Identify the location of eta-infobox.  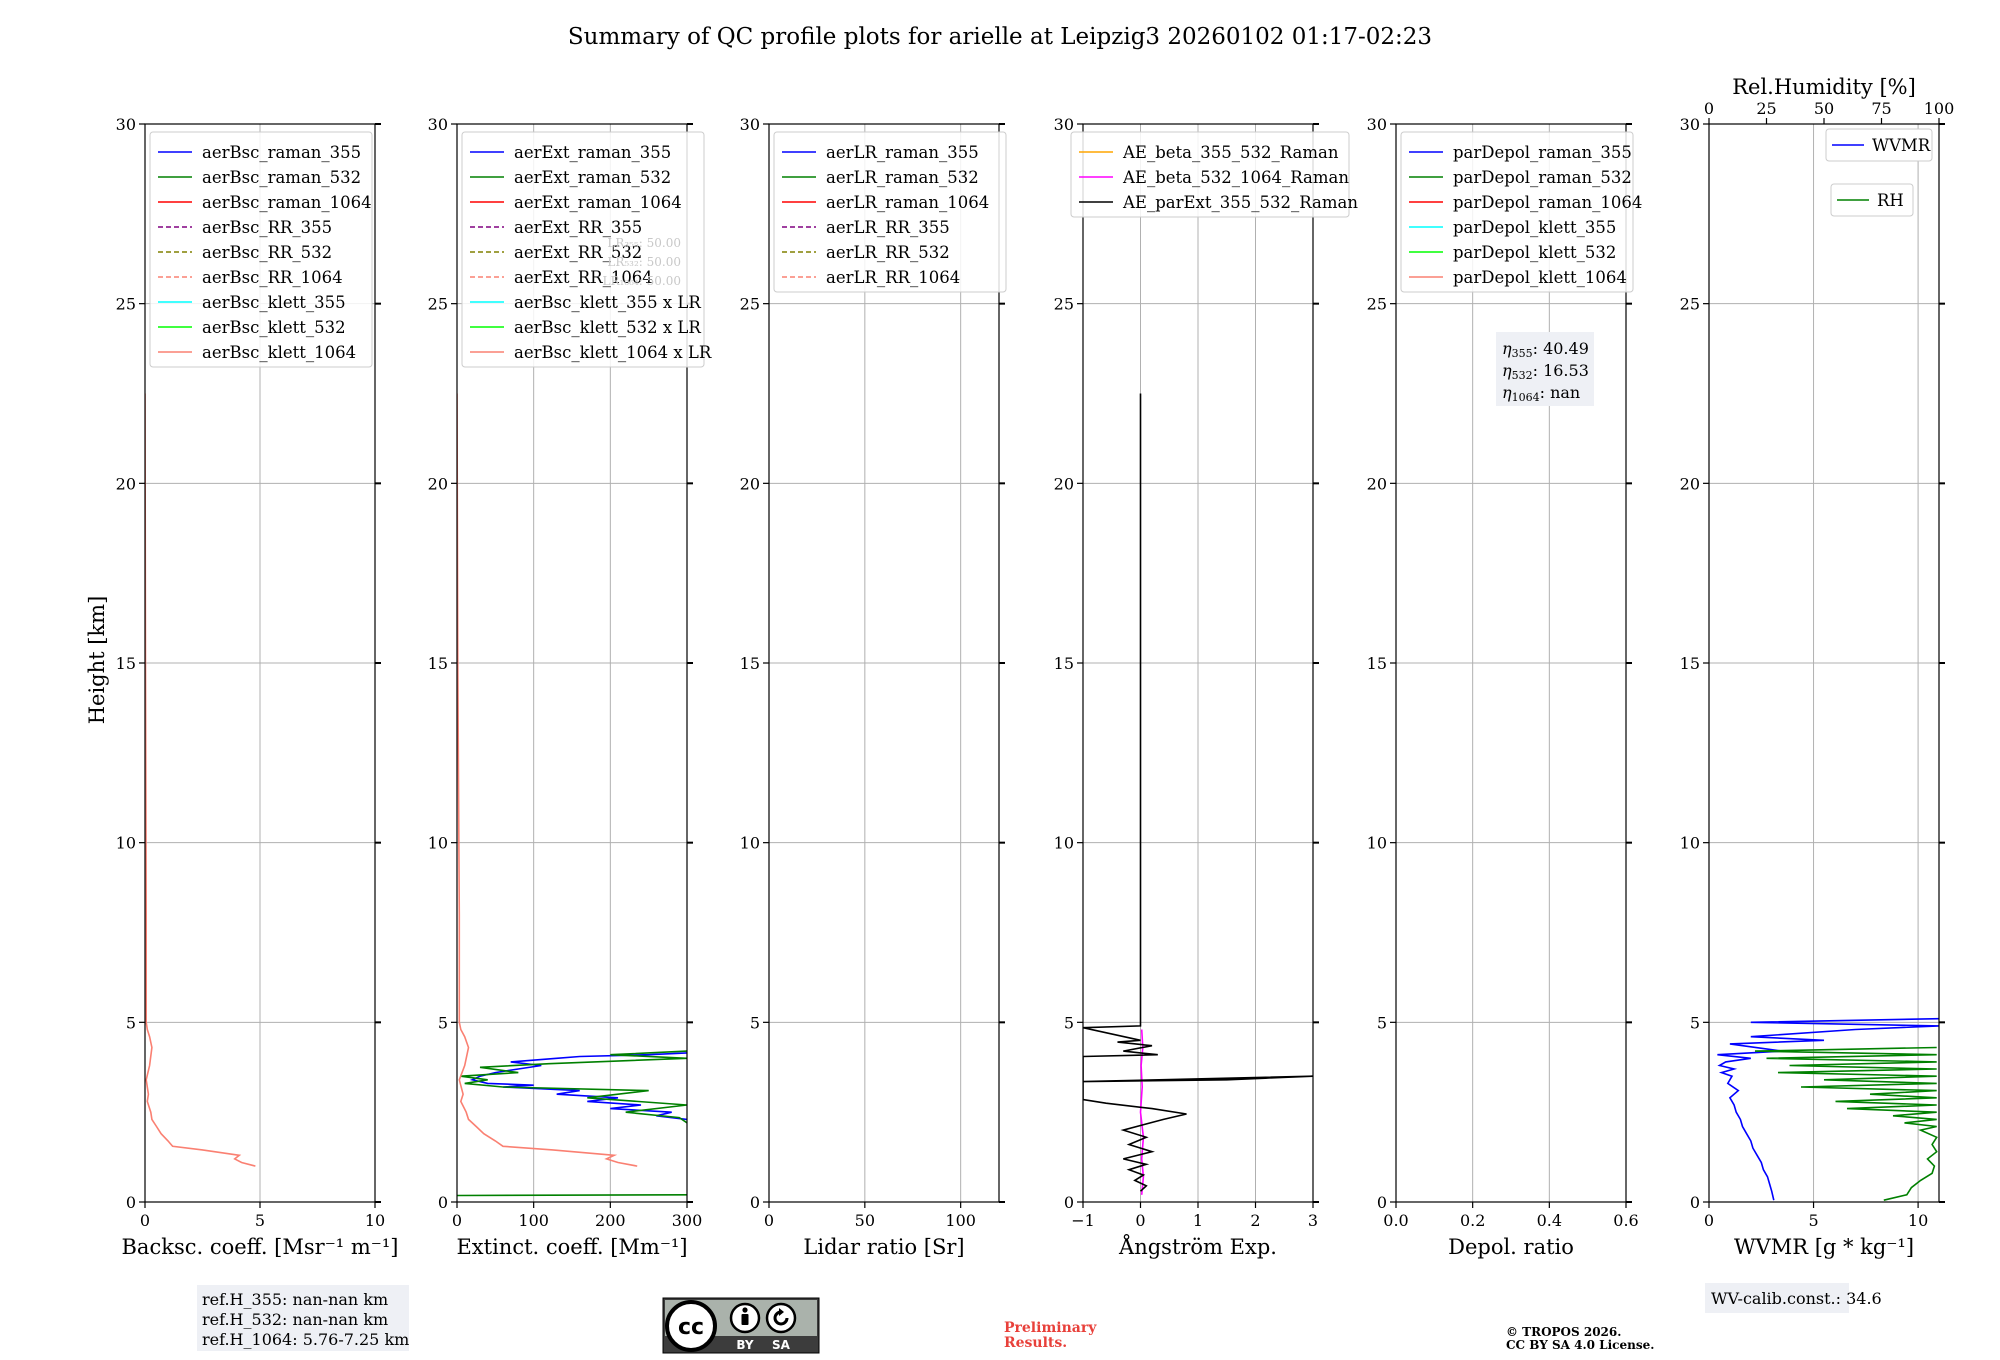
(1545, 369).